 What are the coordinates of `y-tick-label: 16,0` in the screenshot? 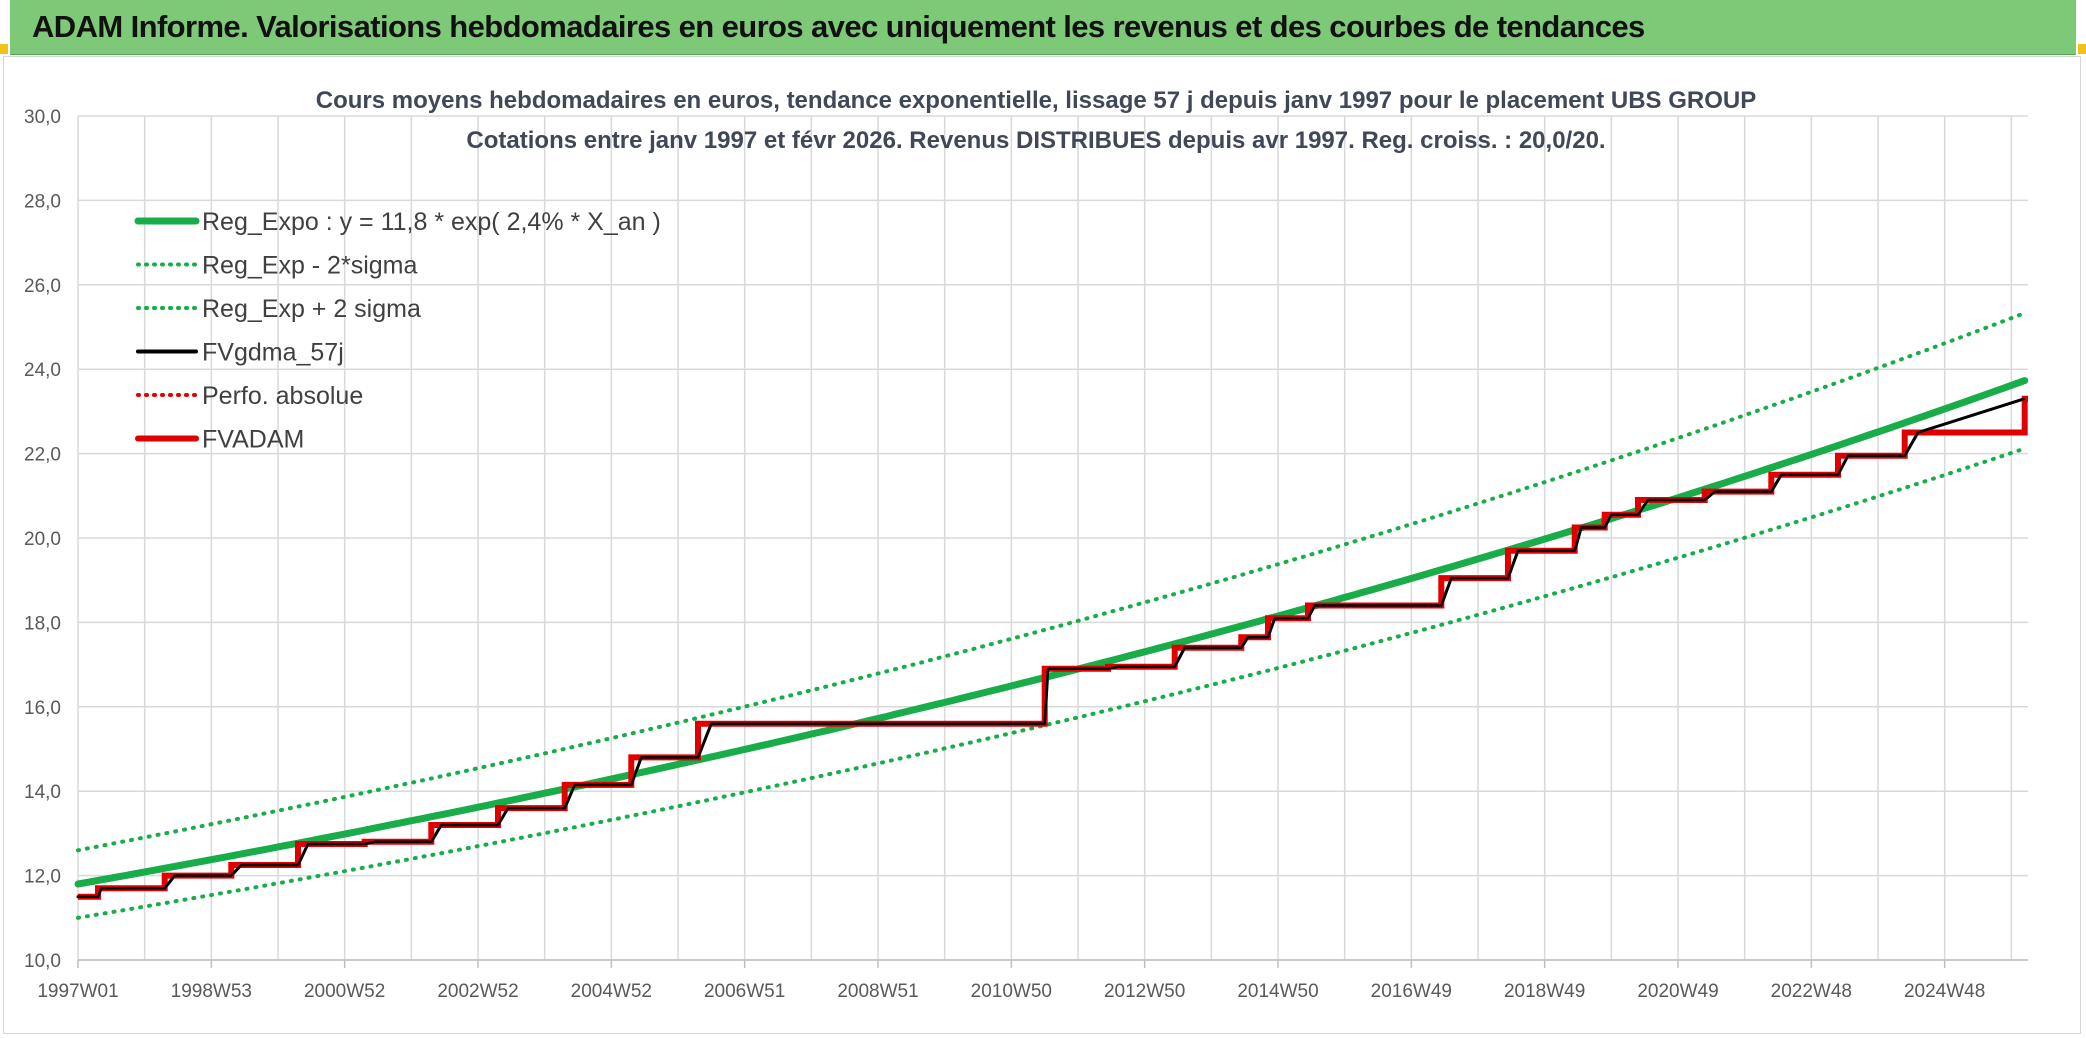 It's located at (42, 708).